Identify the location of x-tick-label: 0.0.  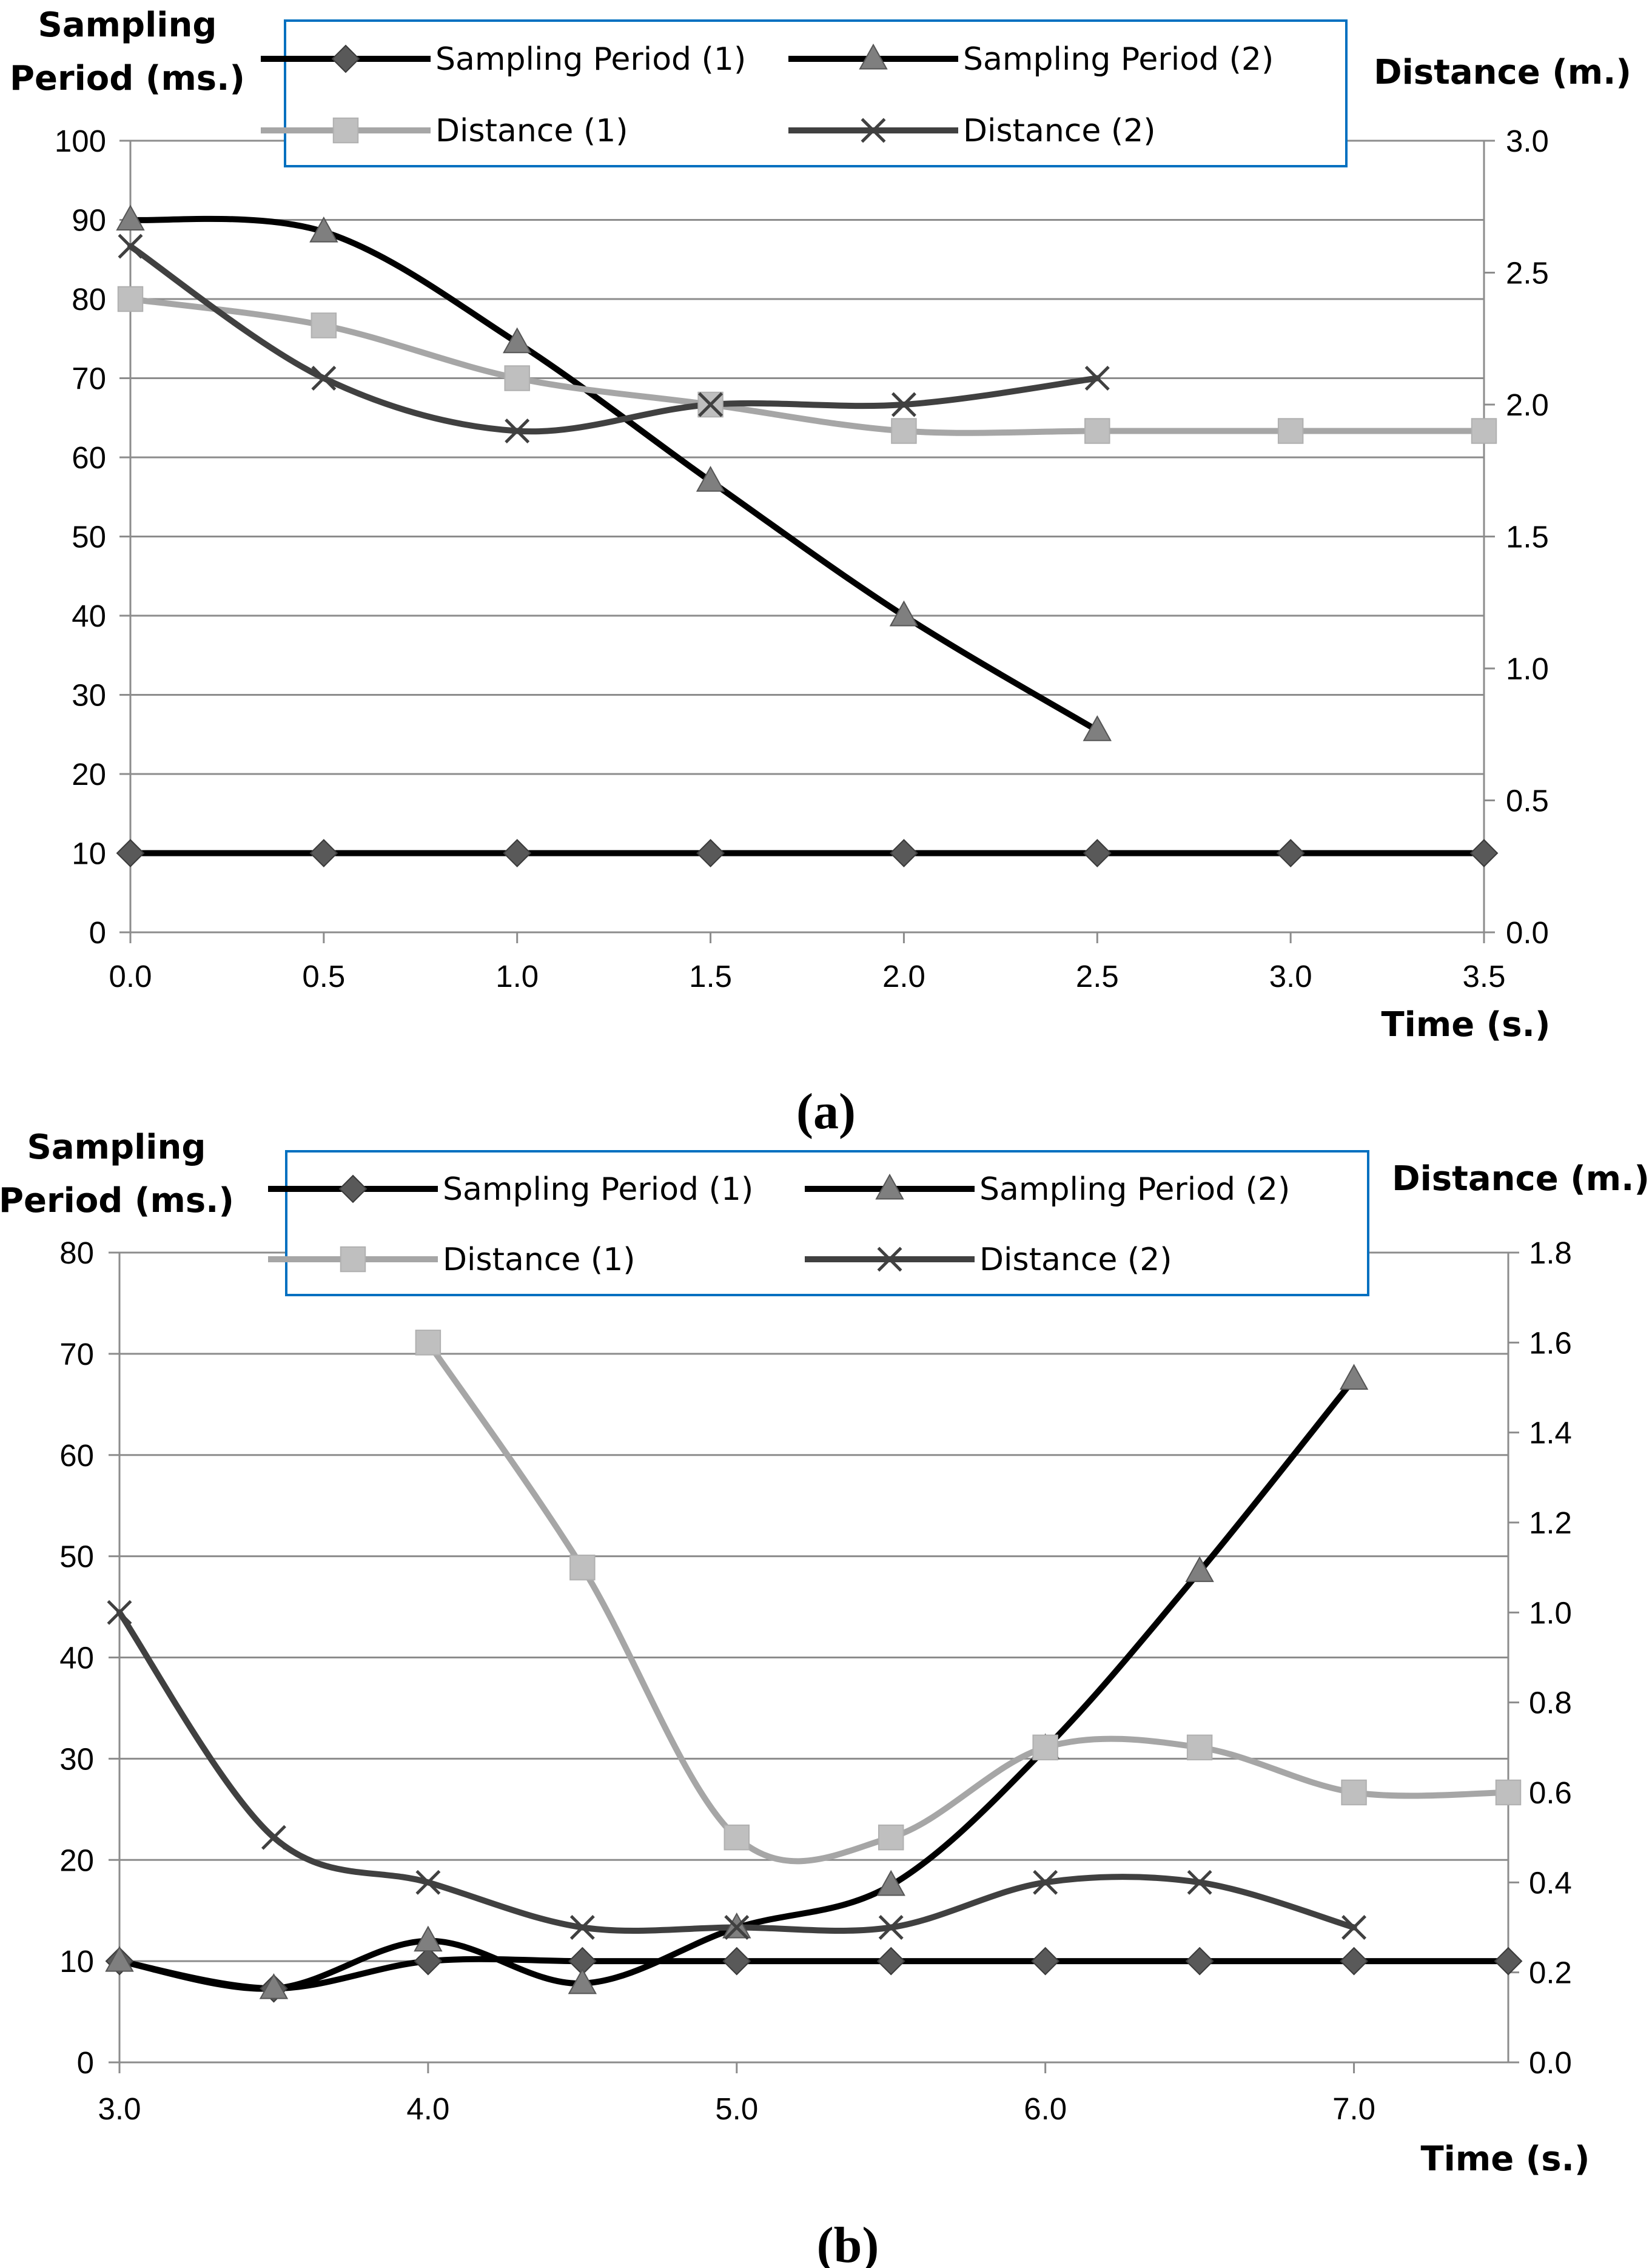
(131, 977).